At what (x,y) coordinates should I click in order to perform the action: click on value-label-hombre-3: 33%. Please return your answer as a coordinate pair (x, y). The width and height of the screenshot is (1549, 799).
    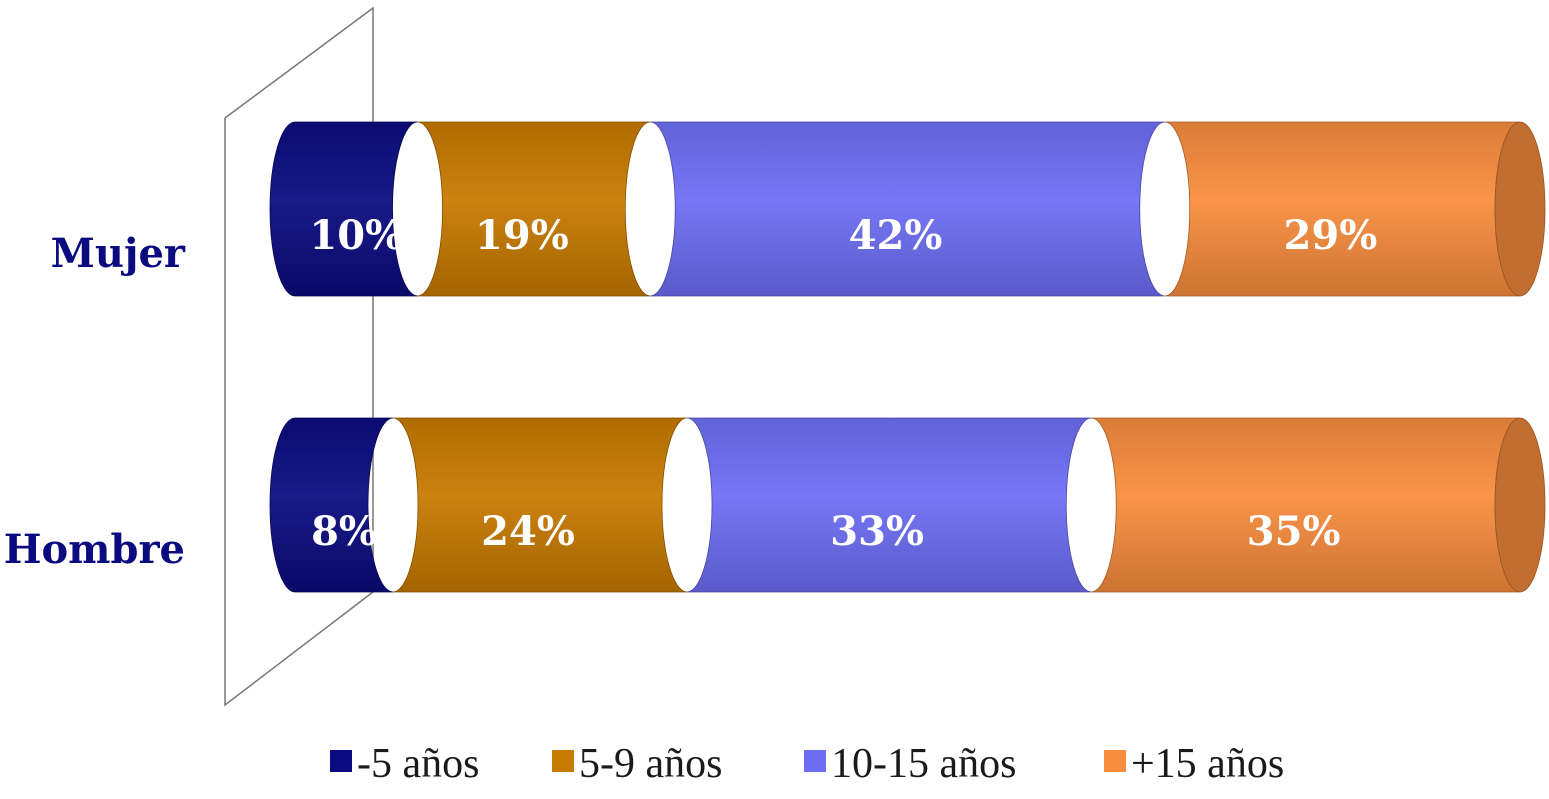
    Looking at the image, I should click on (877, 531).